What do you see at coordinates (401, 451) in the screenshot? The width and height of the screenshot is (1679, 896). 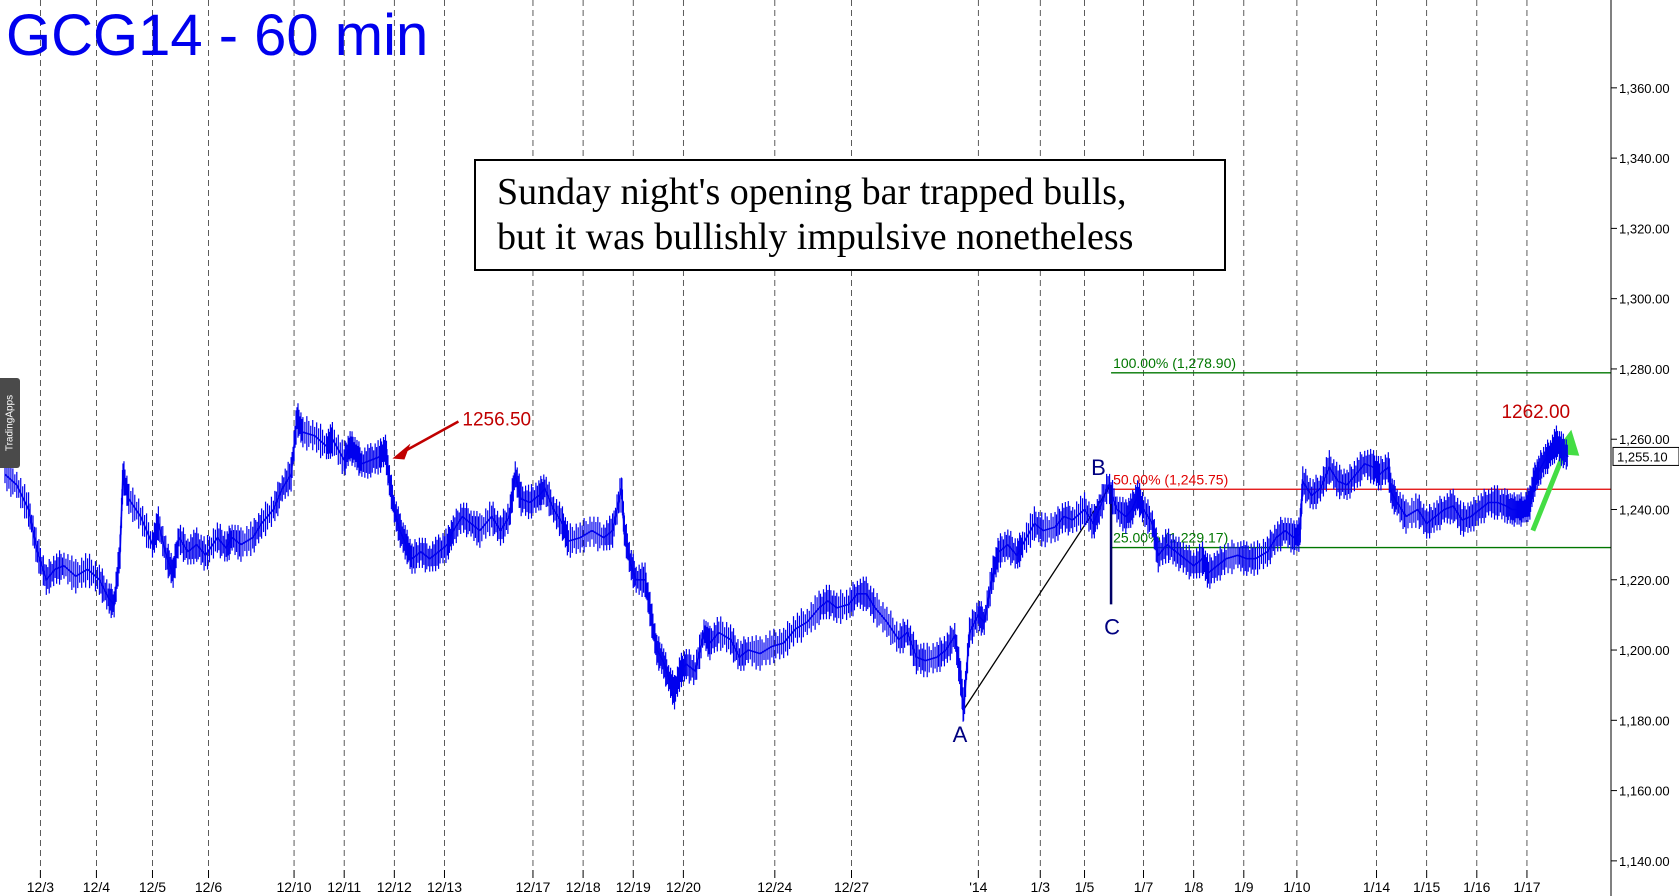 I see `callout-arrow-head` at bounding box center [401, 451].